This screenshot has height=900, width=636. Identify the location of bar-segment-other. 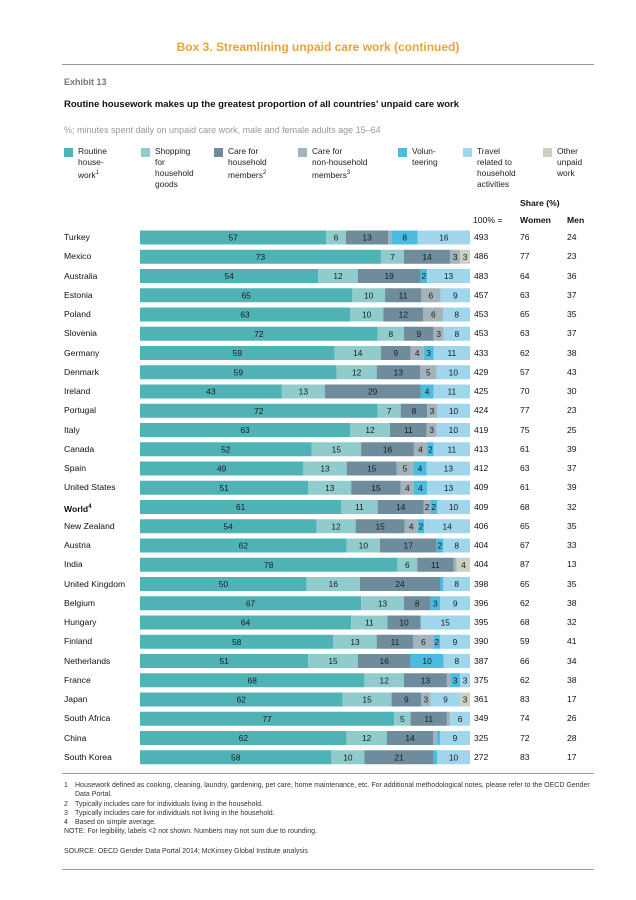
(463, 564).